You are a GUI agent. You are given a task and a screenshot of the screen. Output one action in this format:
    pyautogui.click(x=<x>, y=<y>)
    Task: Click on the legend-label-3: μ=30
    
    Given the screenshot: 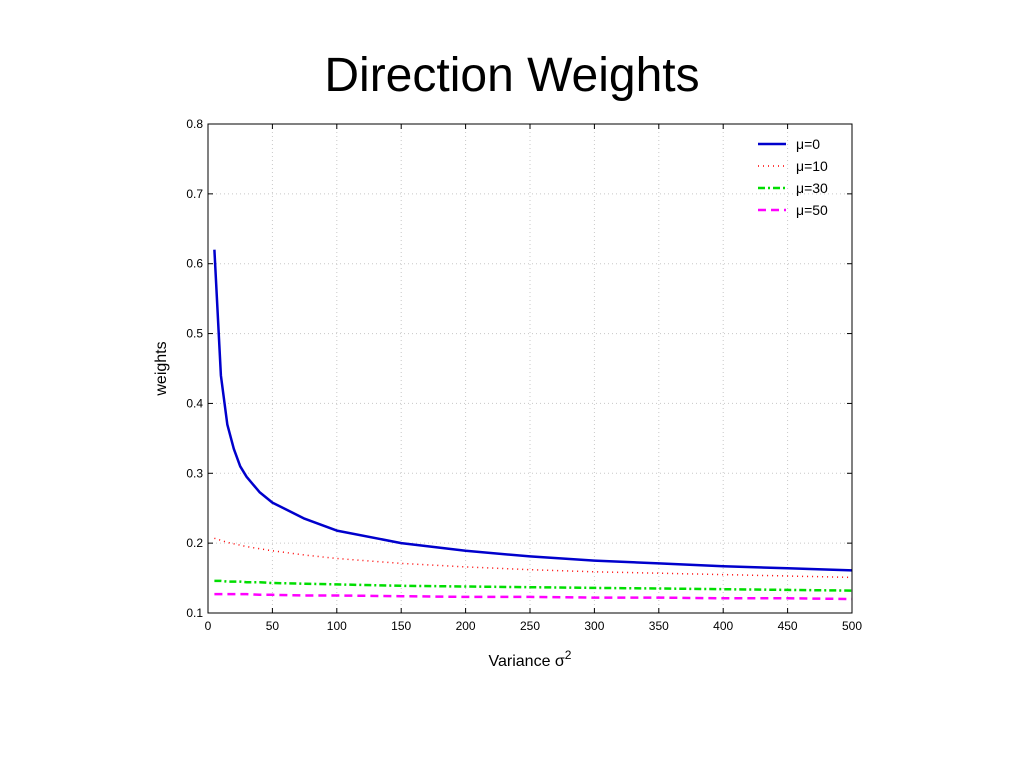 What is the action you would take?
    pyautogui.click(x=812, y=188)
    